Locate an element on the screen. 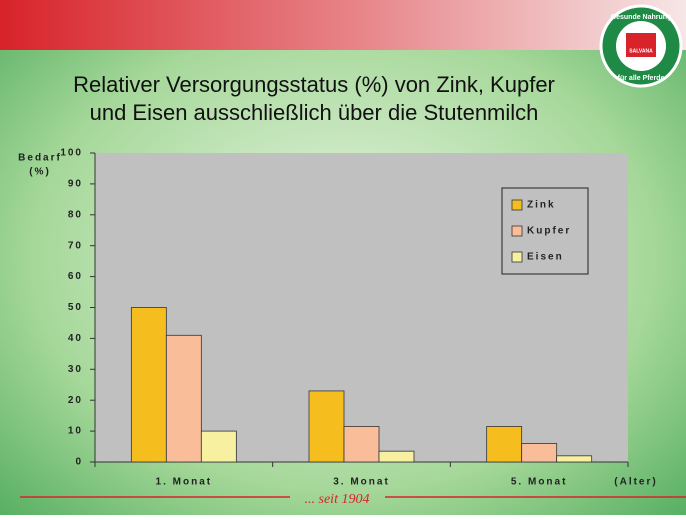  y-tick-label: 100 is located at coordinates (71, 153).